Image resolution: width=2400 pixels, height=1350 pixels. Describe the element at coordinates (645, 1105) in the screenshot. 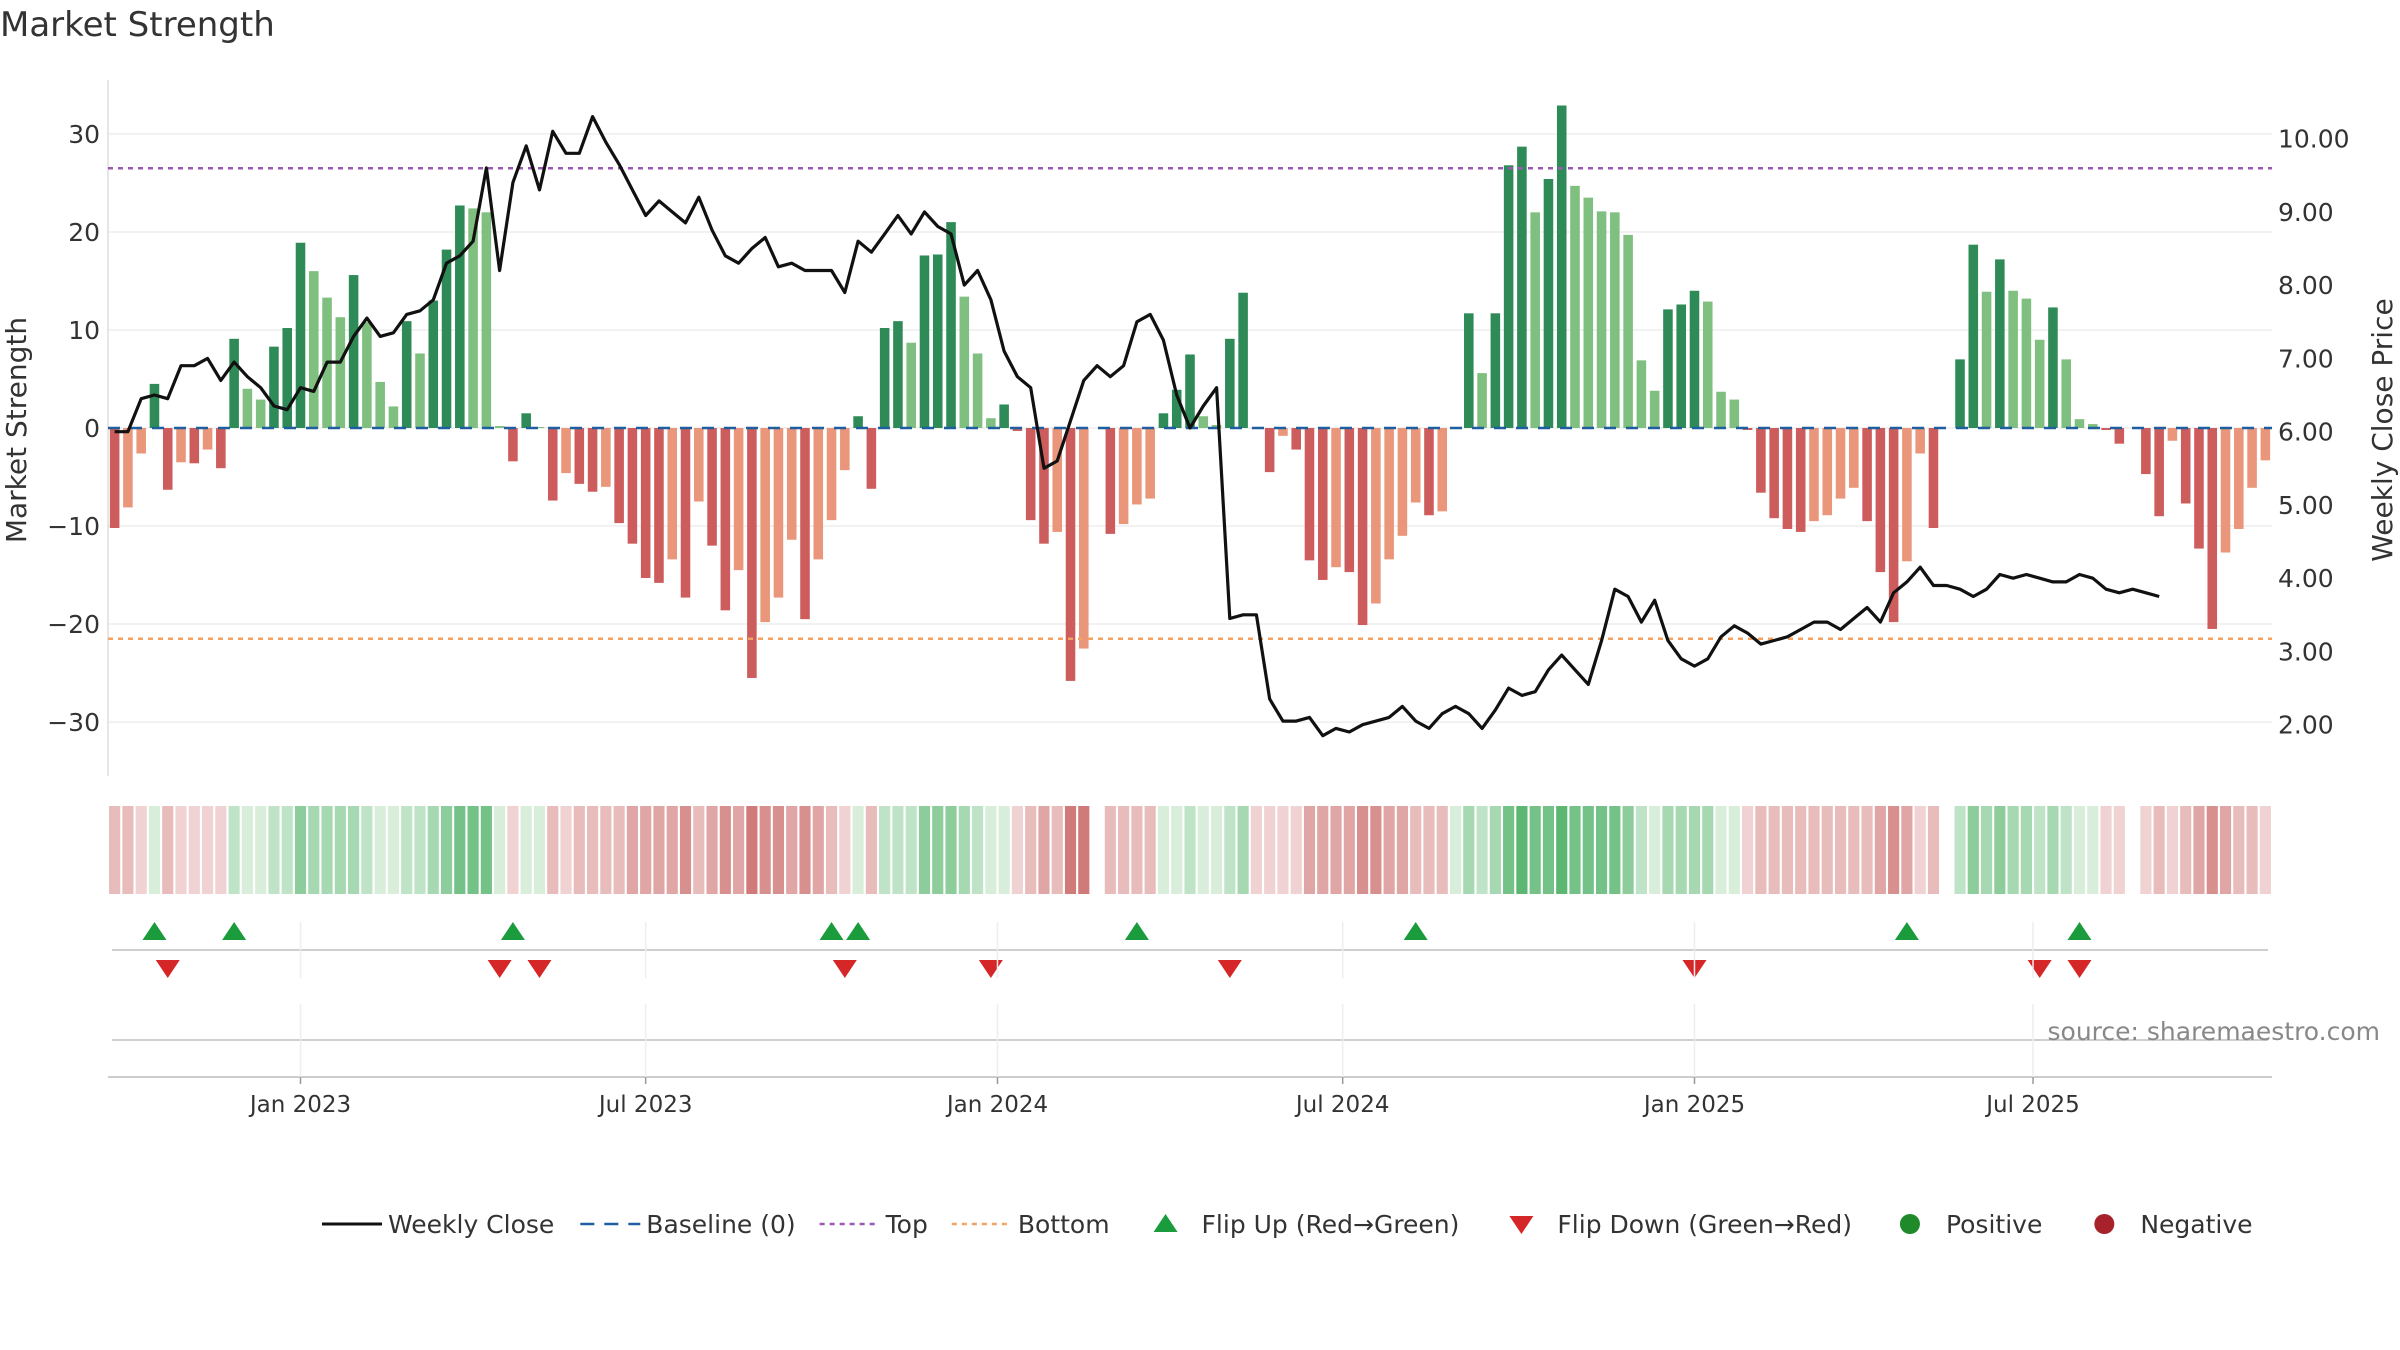

I see `x-tick-label: Jul 2023` at that location.